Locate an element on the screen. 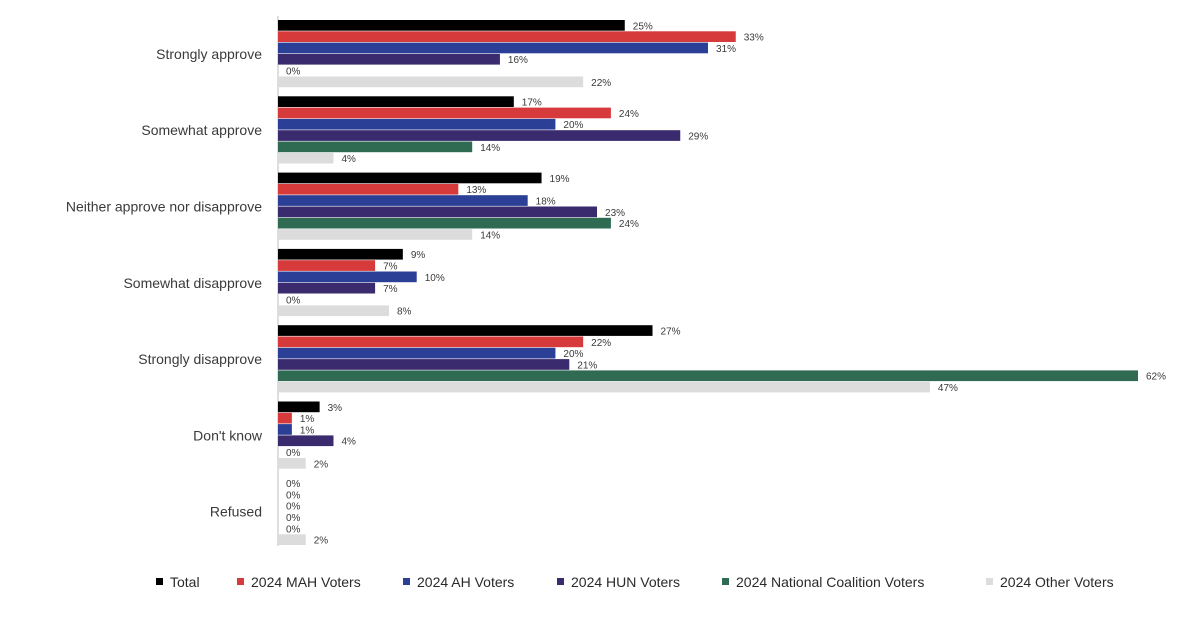  category-label-don-t-know: Don't know is located at coordinates (228, 435).